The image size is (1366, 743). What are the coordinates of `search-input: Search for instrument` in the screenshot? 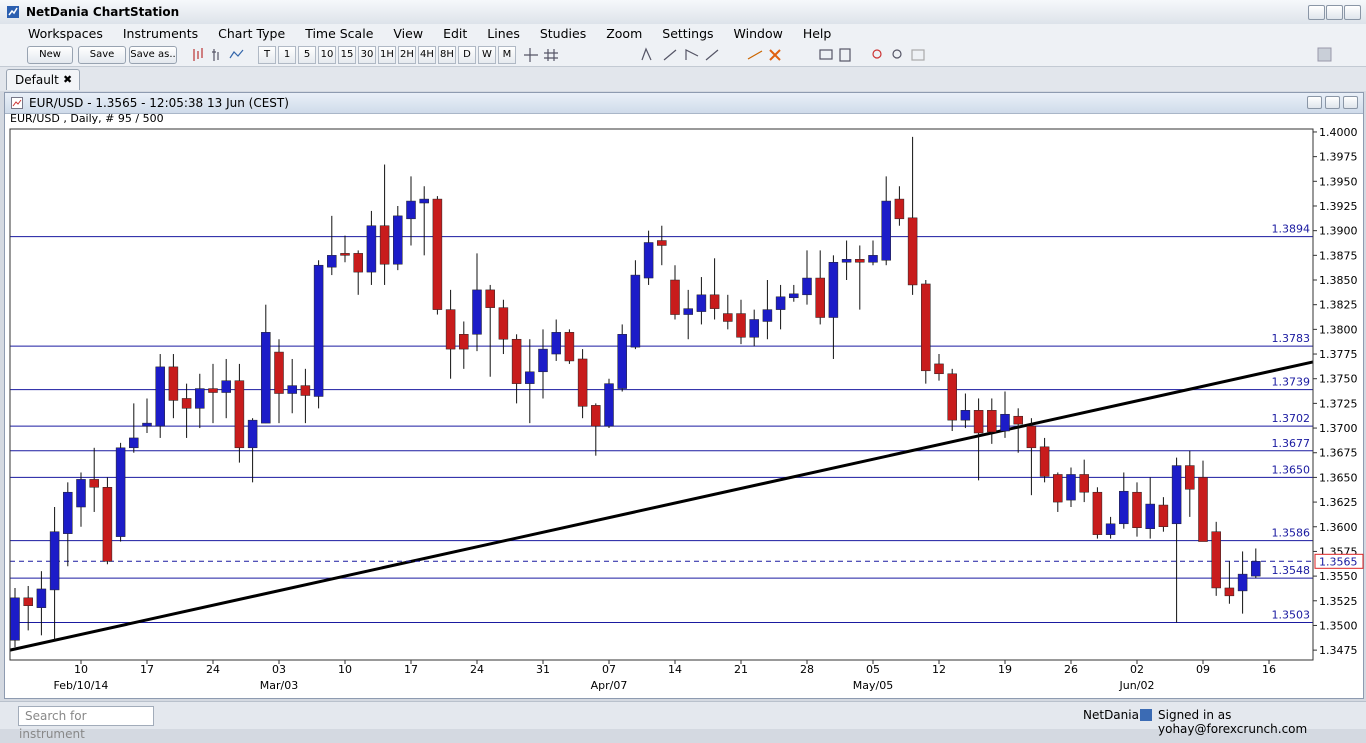 It's located at (86, 723).